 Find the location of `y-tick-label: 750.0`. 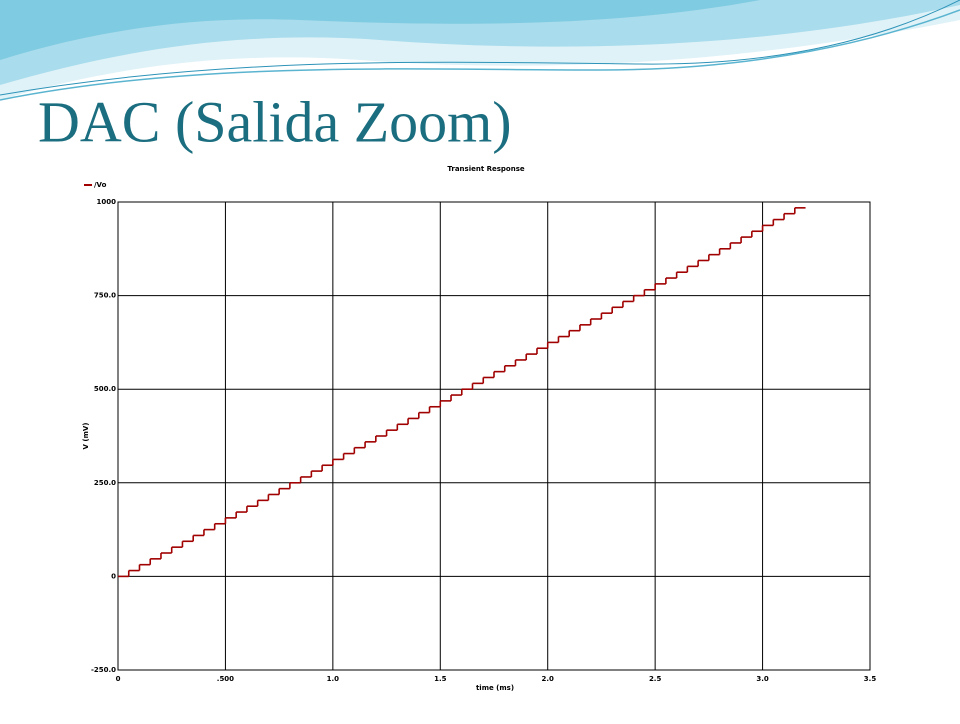

y-tick-label: 750.0 is located at coordinates (105, 296).